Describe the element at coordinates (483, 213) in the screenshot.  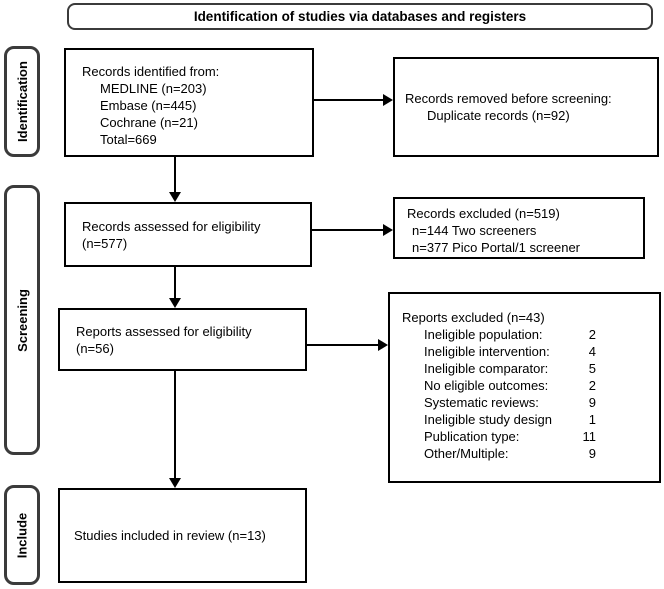
I see `records-excluded-title: Records excluded (n=519)` at that location.